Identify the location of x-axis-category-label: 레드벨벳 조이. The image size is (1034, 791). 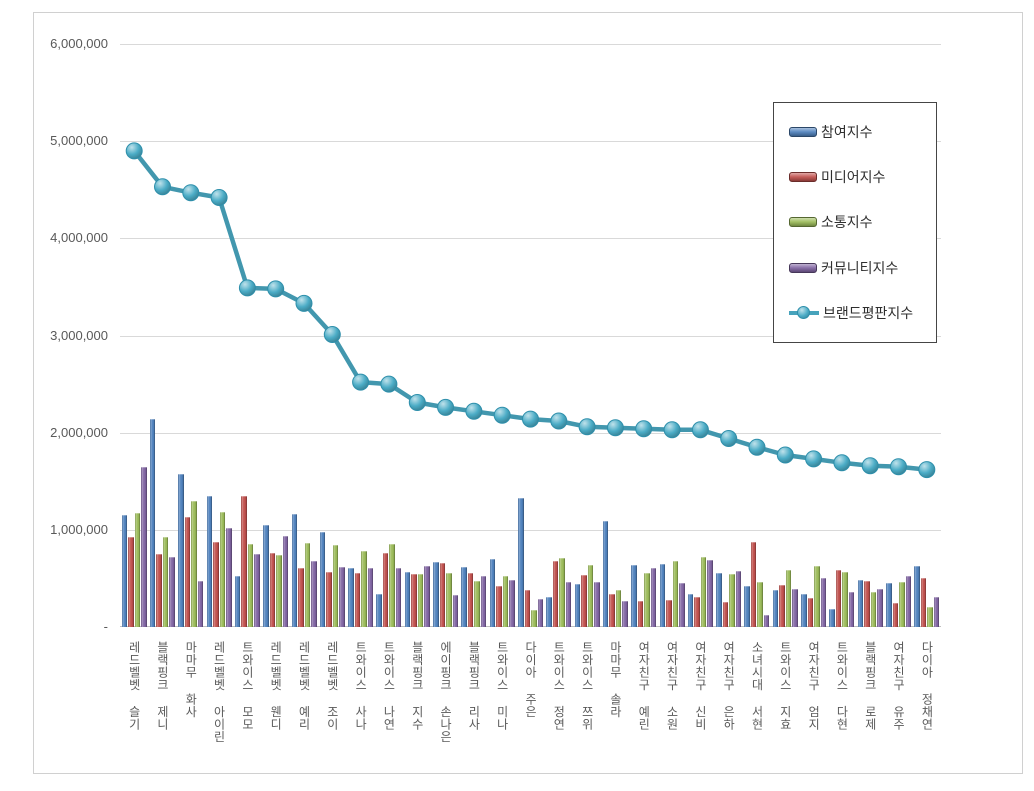
(332, 686).